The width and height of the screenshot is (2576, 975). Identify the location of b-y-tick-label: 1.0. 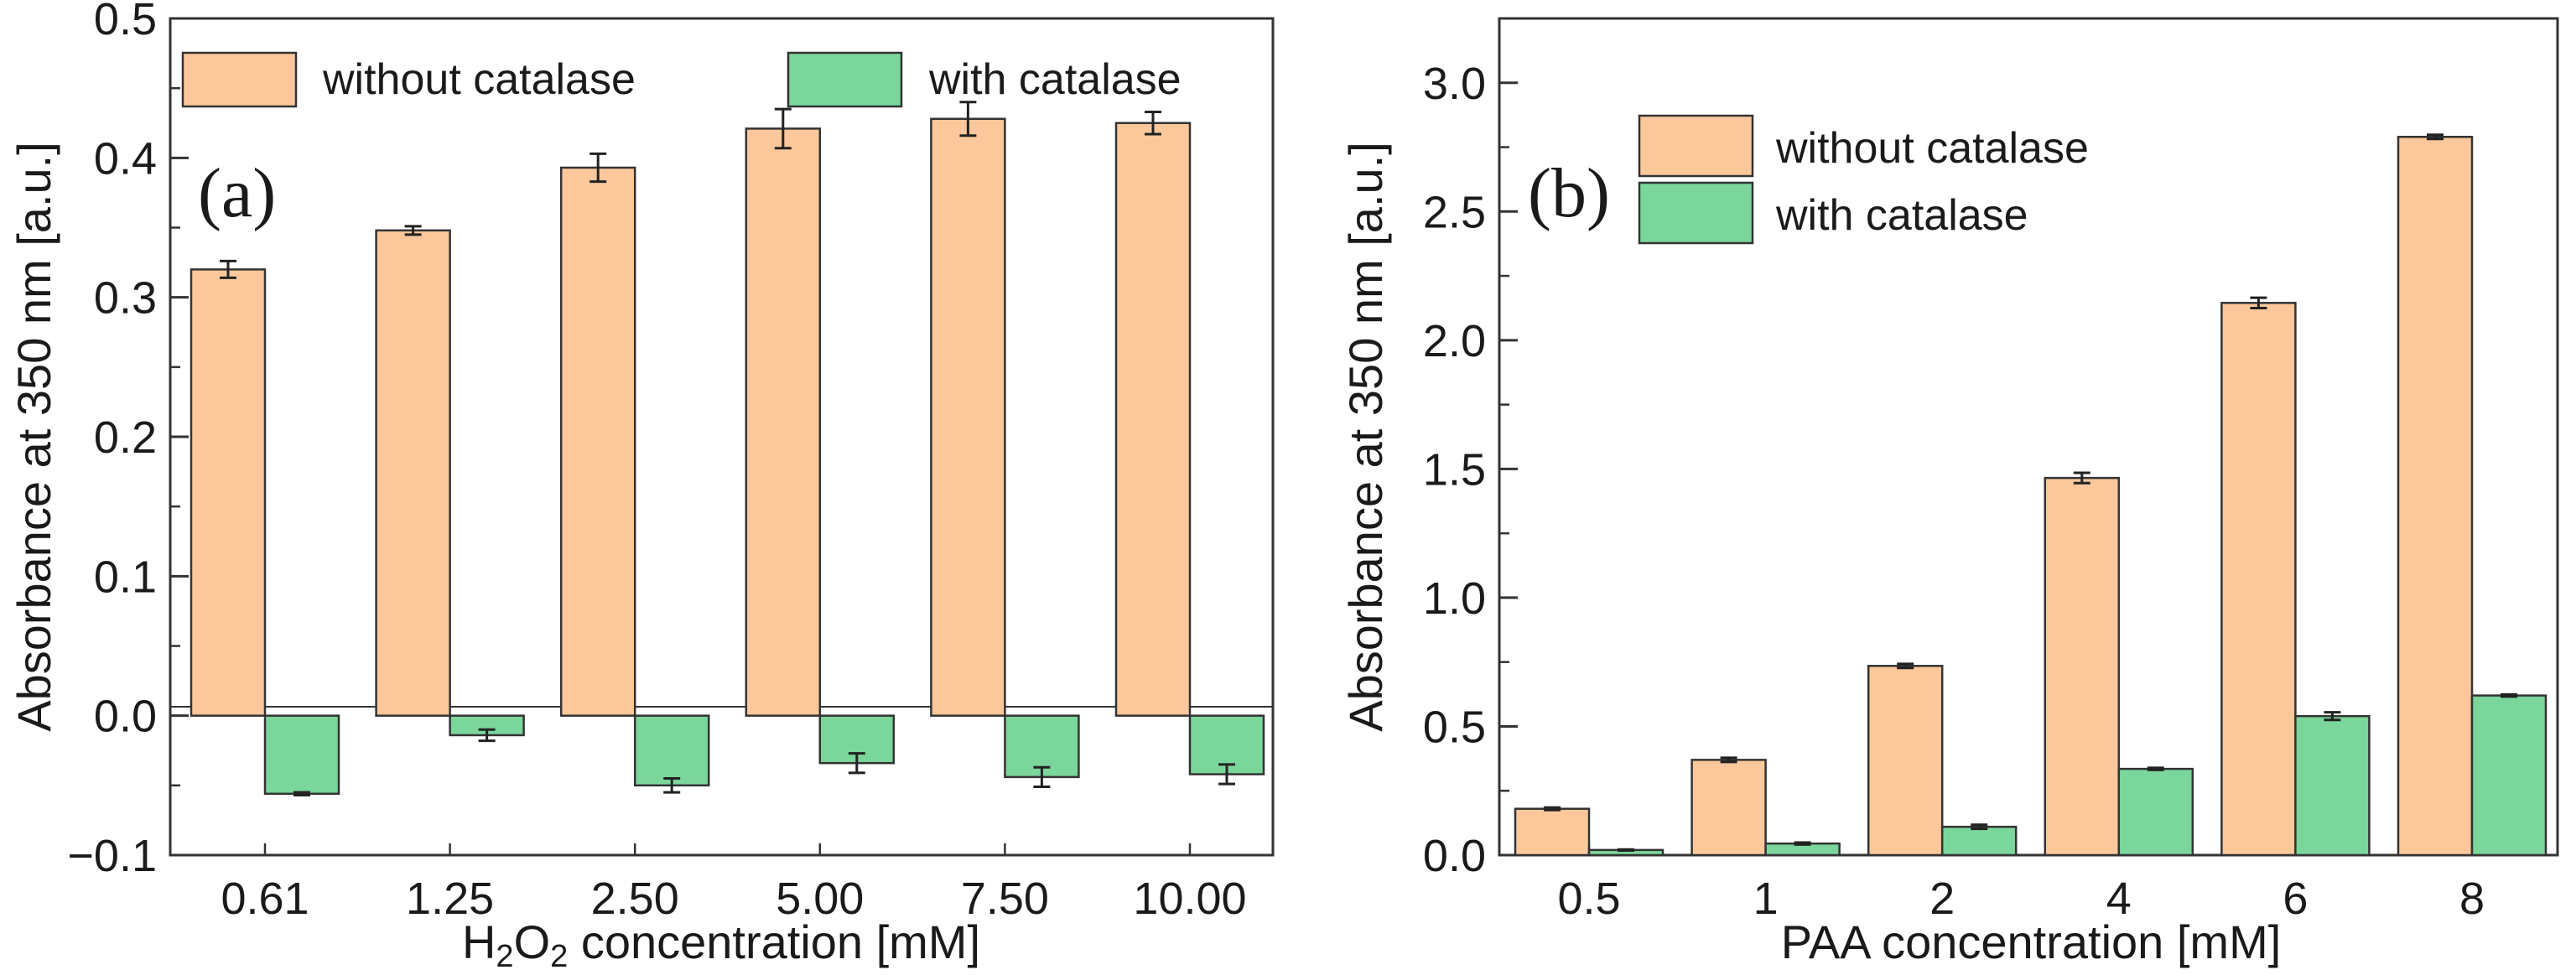
(1454, 598).